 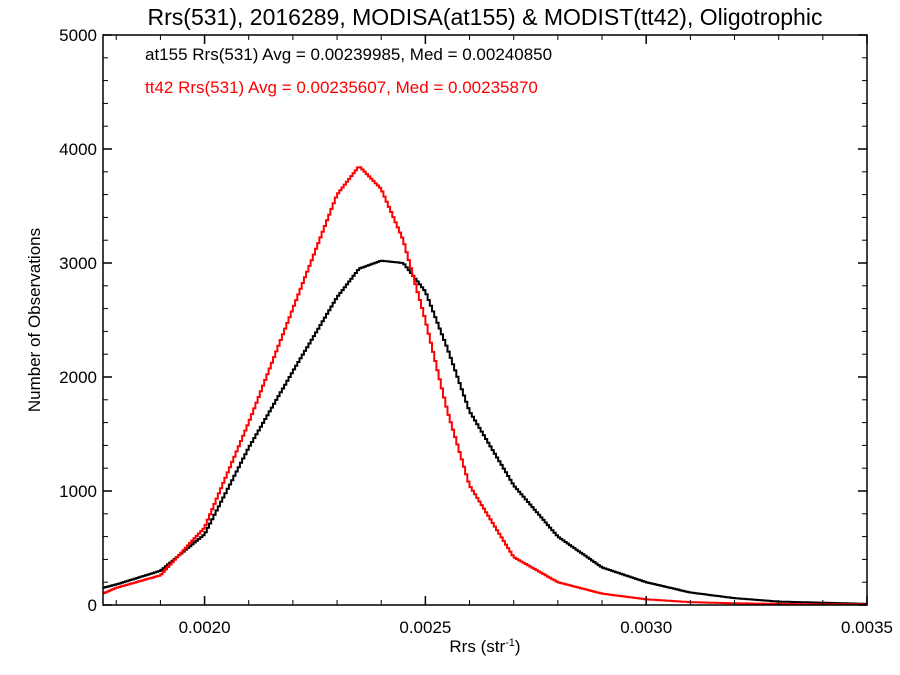 What do you see at coordinates (646, 627) in the screenshot?
I see `x-tick-label: 0.0030` at bounding box center [646, 627].